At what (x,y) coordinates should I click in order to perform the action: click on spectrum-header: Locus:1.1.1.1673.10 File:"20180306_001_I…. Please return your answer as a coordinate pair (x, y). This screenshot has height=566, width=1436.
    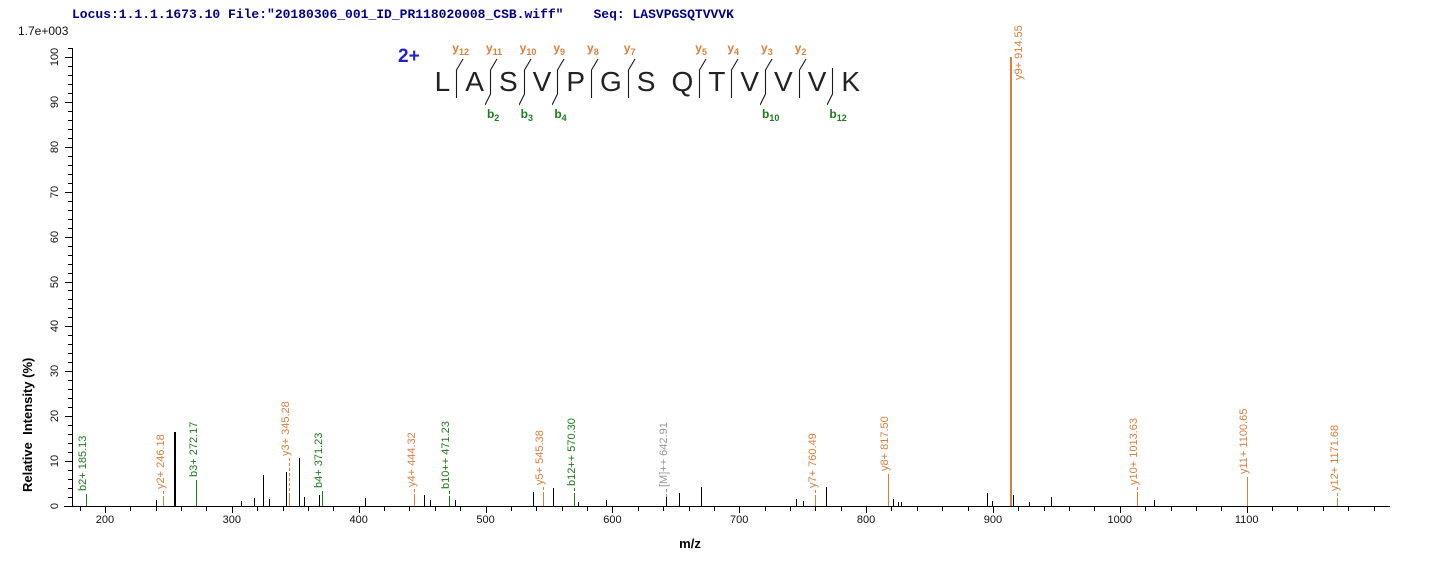
    Looking at the image, I should click on (403, 14).